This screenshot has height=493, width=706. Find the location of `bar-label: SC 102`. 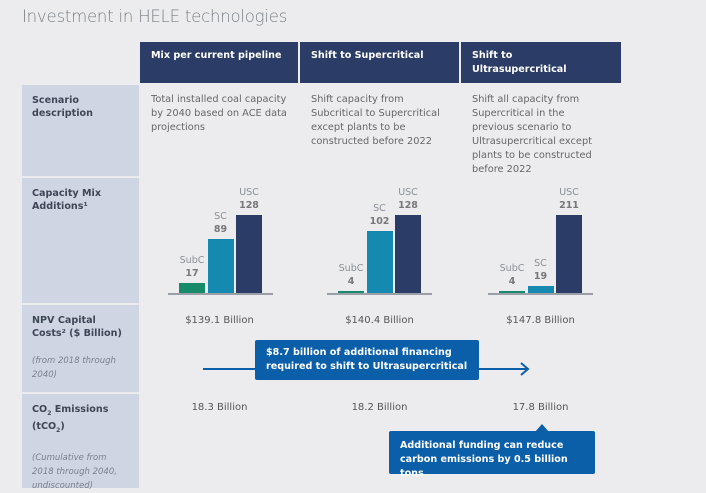

bar-label: SC 102 is located at coordinates (380, 215).